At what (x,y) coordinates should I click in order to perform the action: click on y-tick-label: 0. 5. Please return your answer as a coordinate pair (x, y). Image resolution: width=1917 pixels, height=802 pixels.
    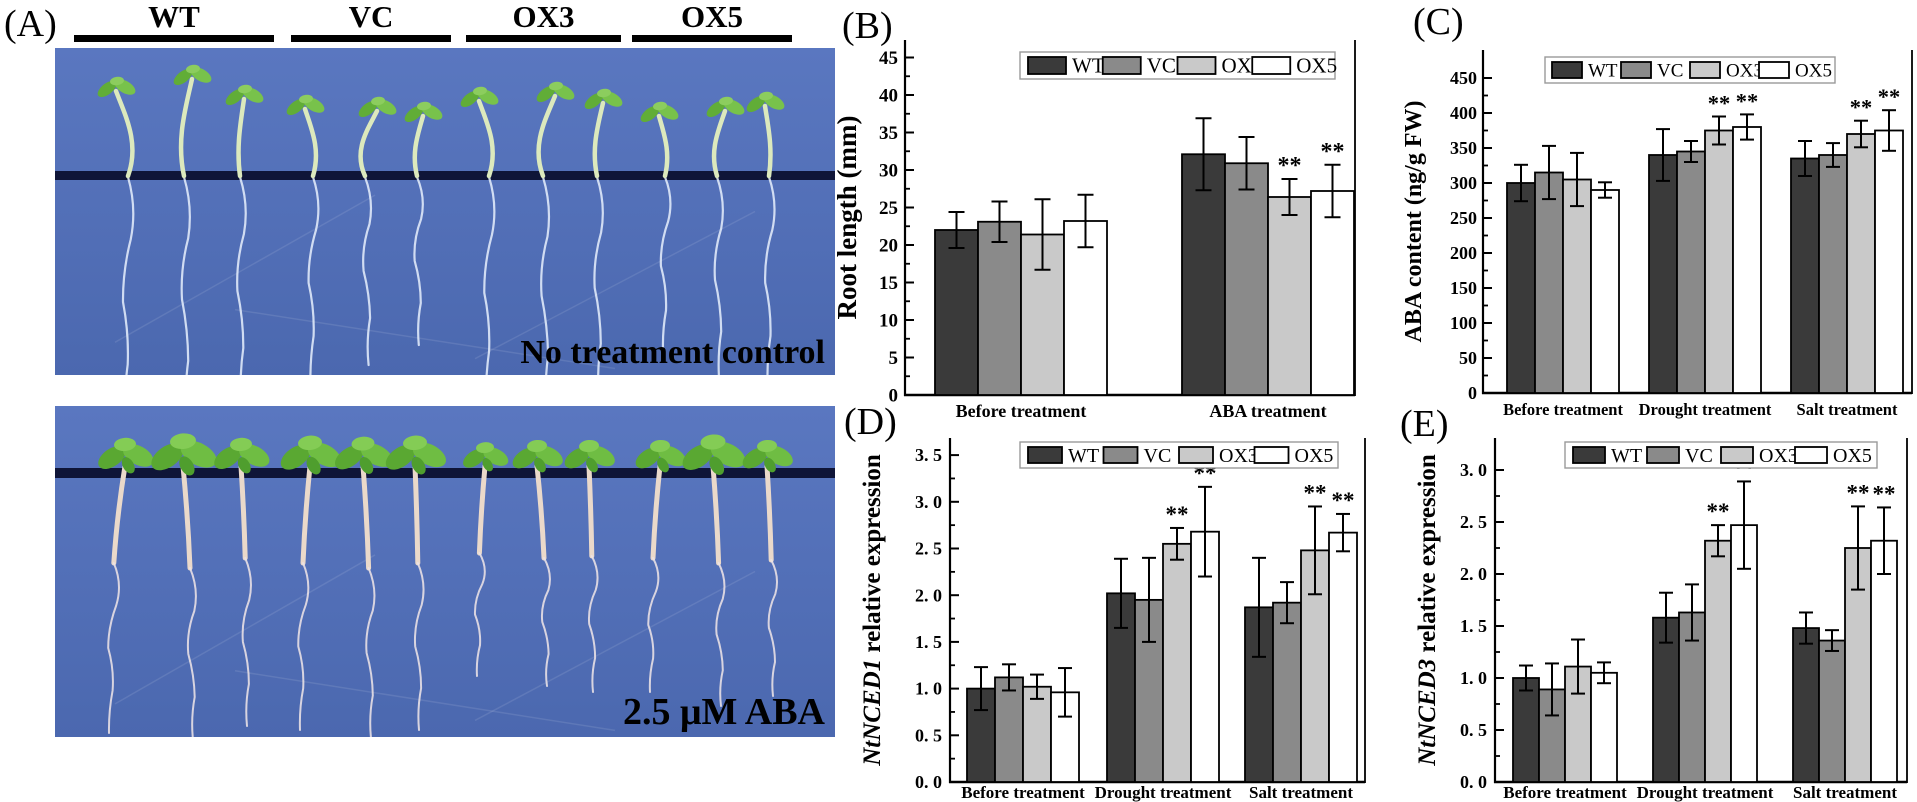
    Looking at the image, I should click on (928, 735).